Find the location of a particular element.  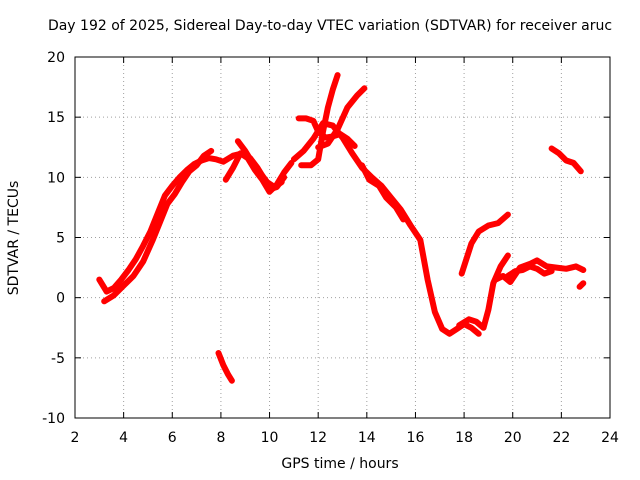

x-tick-label: 14 is located at coordinates (367, 438).